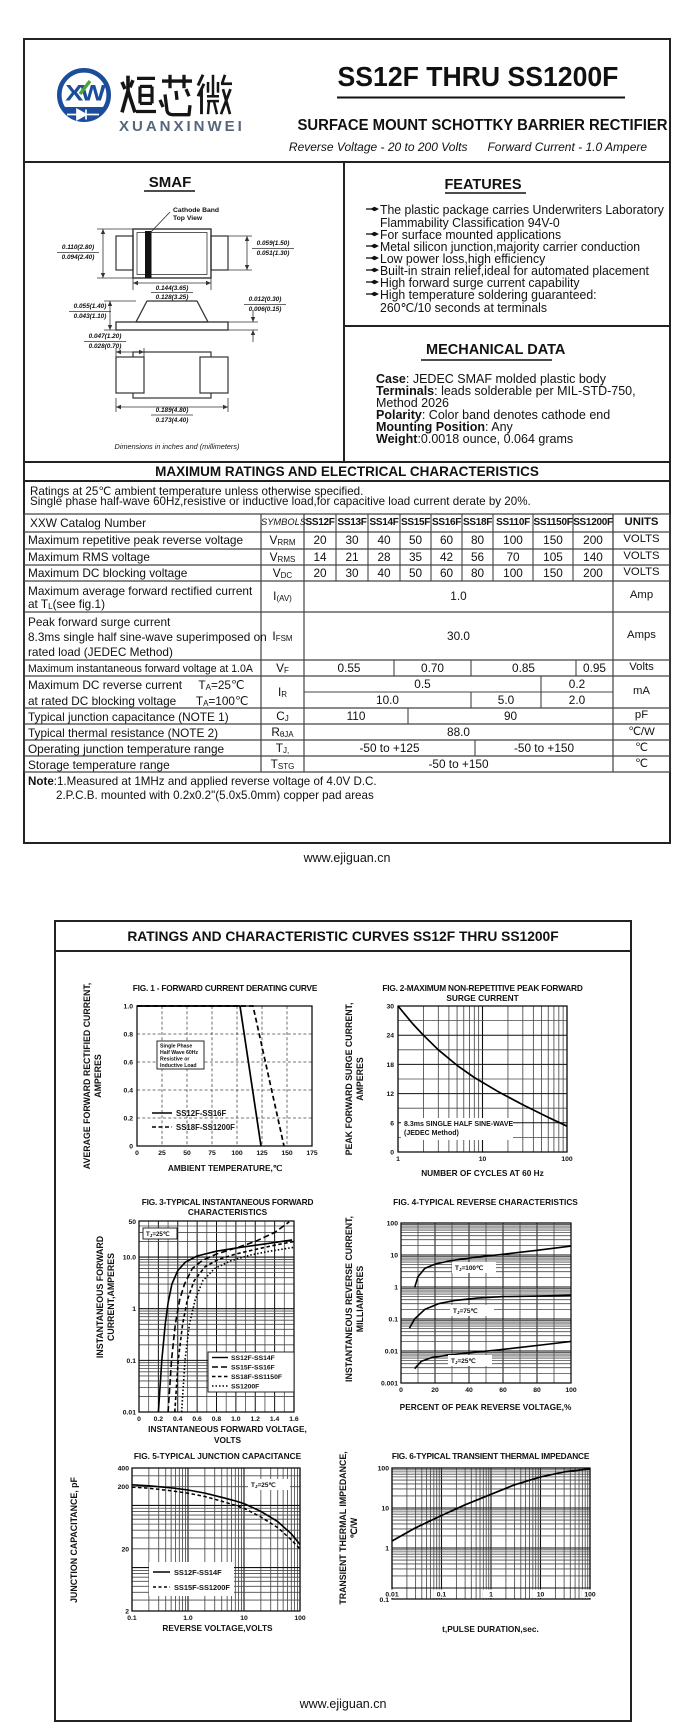  I want to click on svg-text: 10.0, so click(129, 1258).